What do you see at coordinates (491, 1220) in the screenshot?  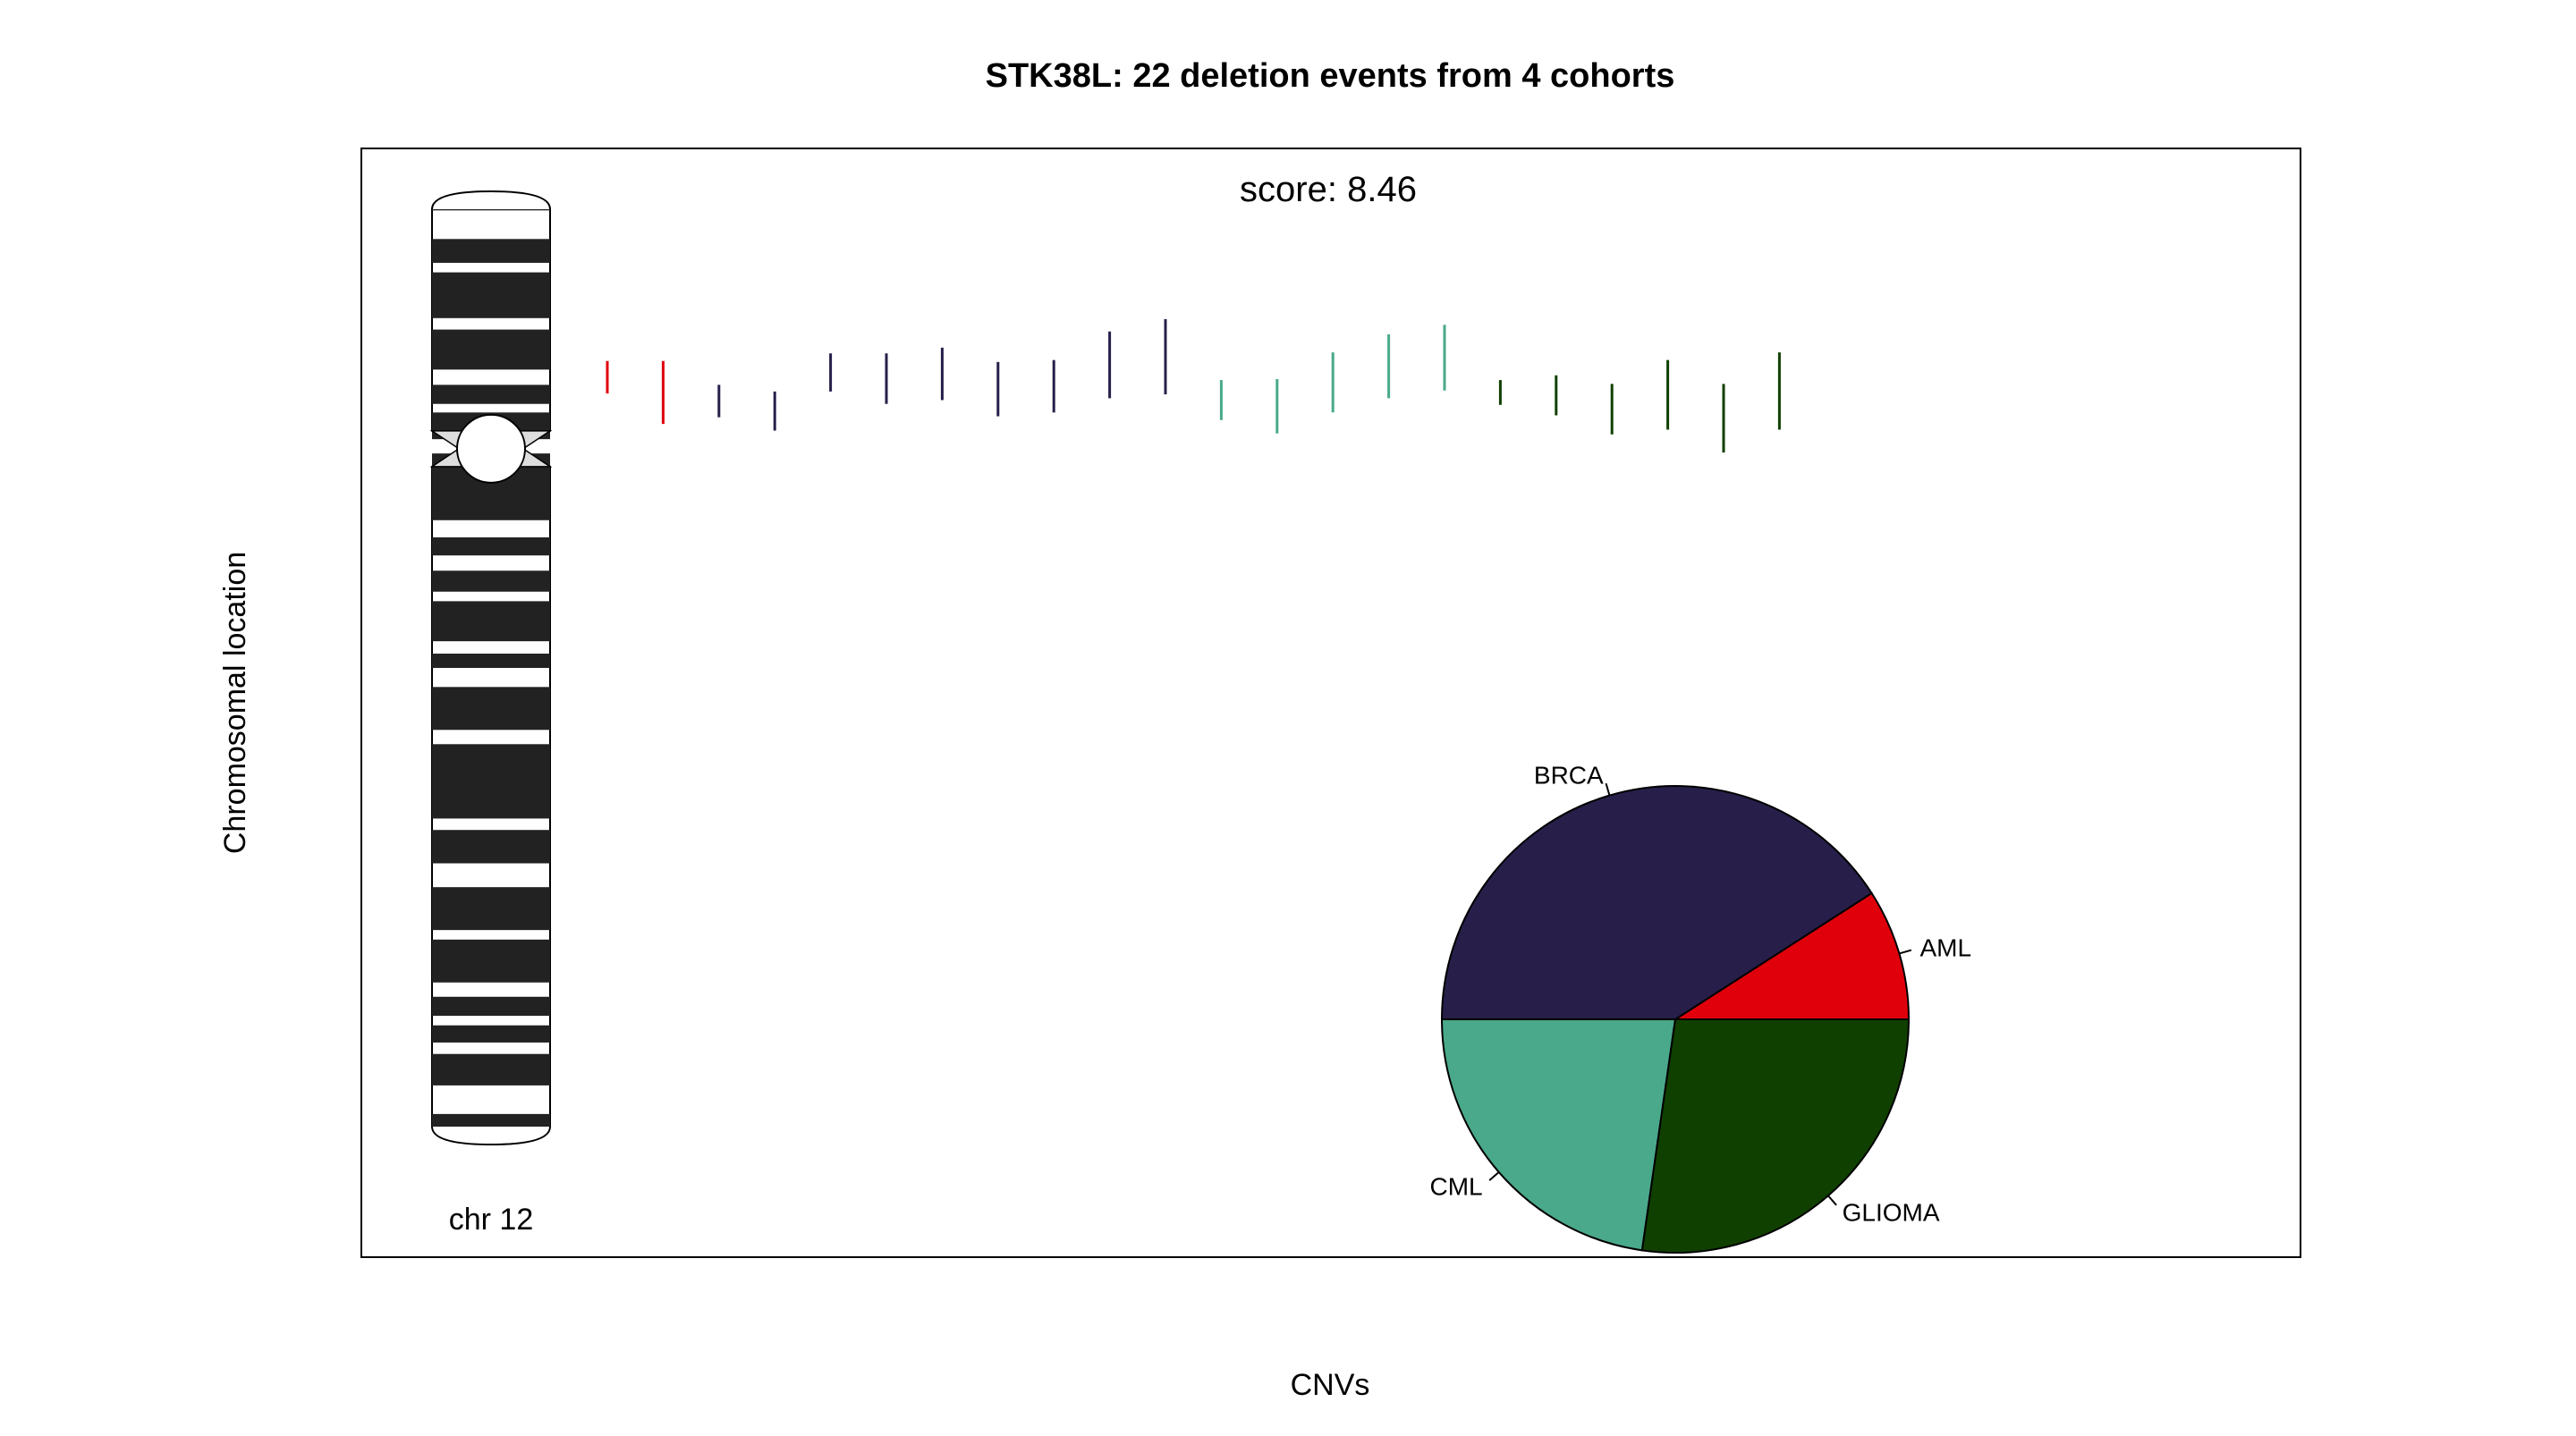 I see `chromosome-label: chr 12` at bounding box center [491, 1220].